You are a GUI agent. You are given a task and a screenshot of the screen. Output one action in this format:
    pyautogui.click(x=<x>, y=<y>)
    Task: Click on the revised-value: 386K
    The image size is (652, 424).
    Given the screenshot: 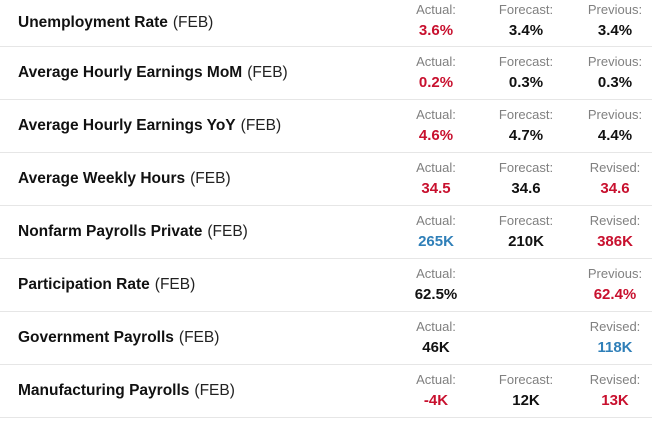 What is the action you would take?
    pyautogui.click(x=615, y=241)
    